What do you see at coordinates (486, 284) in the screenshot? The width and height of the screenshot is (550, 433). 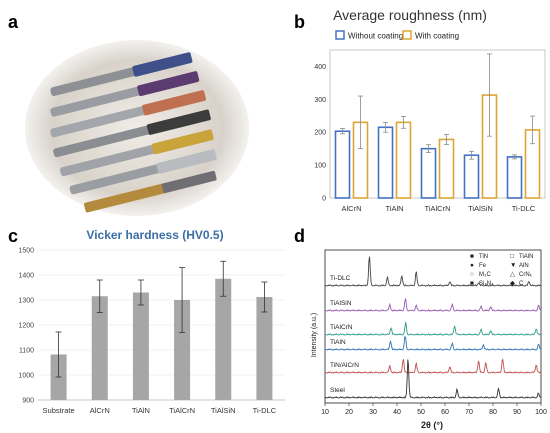 I see `xrd-legend-label: Si₃N₄` at bounding box center [486, 284].